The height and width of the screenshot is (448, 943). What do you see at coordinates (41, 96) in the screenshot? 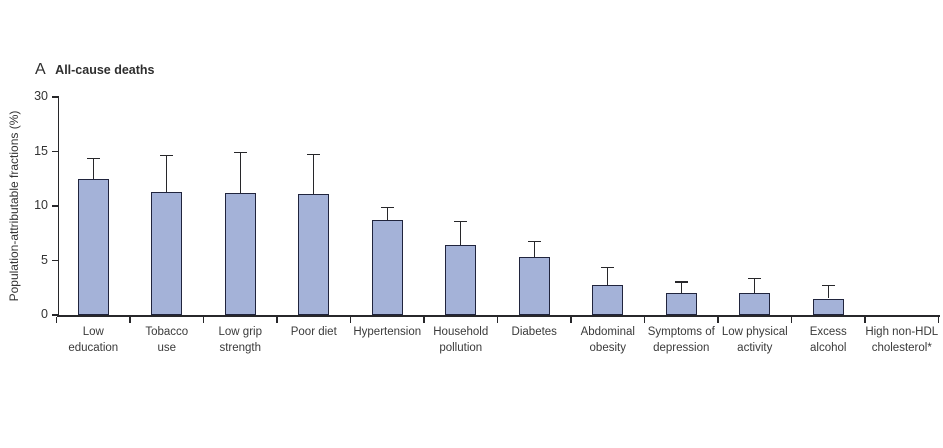
I see `y-tick-label: 30` at bounding box center [41, 96].